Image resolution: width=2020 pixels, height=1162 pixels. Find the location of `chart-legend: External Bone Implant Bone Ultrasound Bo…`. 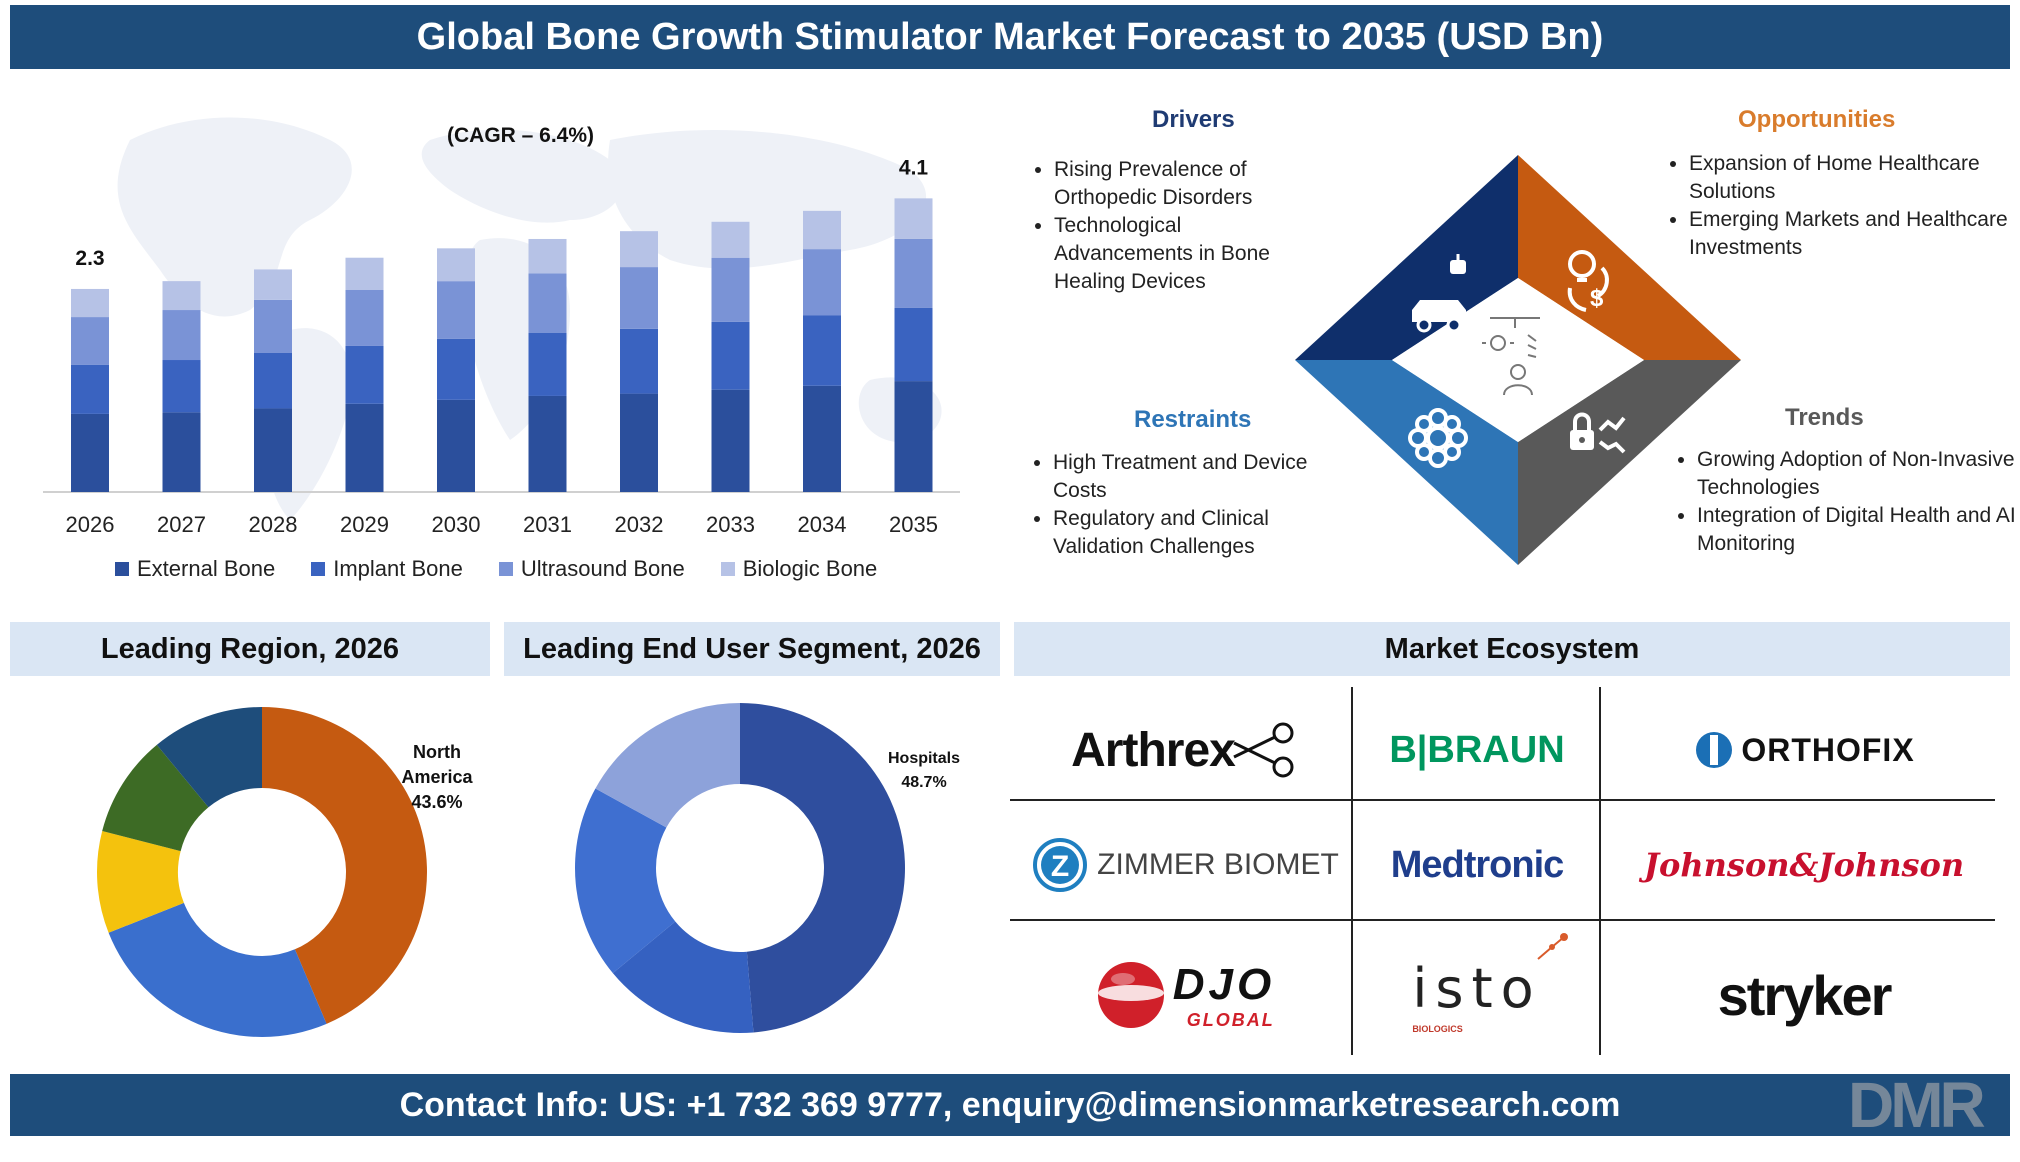

chart-legend: External Bone Implant Bone Ultrasound Bo… is located at coordinates (496, 569).